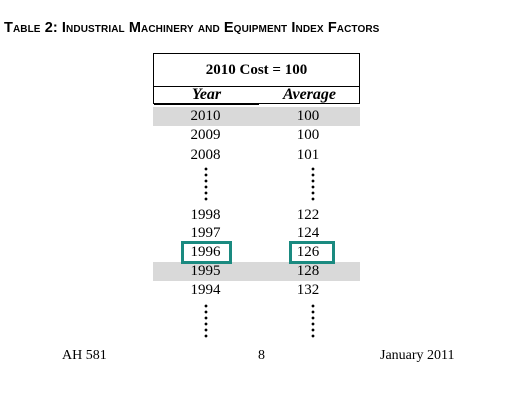 This screenshot has width=513, height=400. What do you see at coordinates (205, 215) in the screenshot?
I see `year-cell: 1998` at bounding box center [205, 215].